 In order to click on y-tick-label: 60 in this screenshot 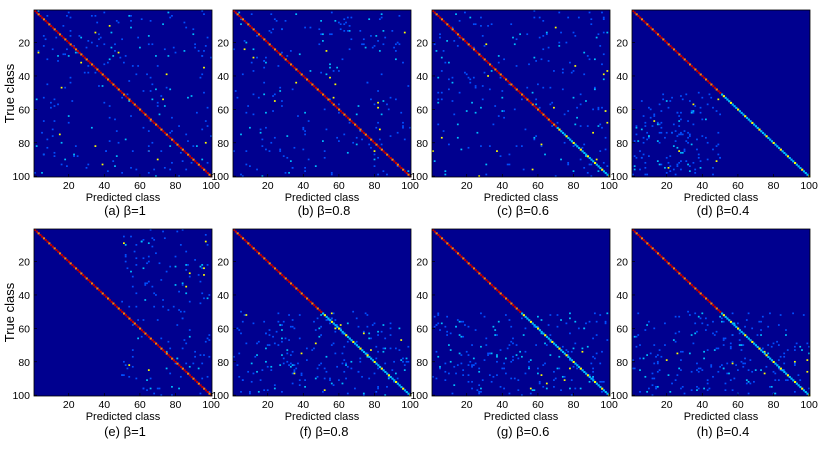, I will do `click(24, 329)`.